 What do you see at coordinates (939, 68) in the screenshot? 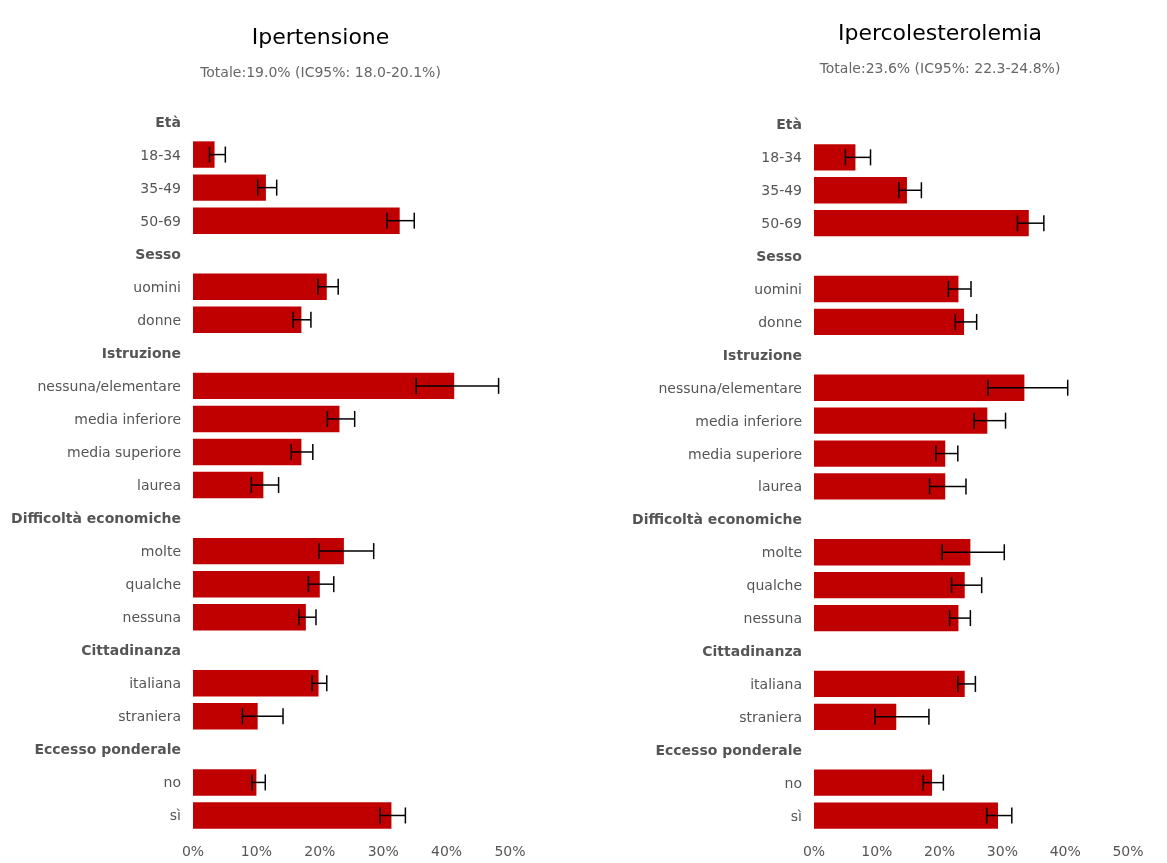
I see `chart-subtitle: Totale:23.6% (IC95%: 22.3-24.8%)` at bounding box center [939, 68].